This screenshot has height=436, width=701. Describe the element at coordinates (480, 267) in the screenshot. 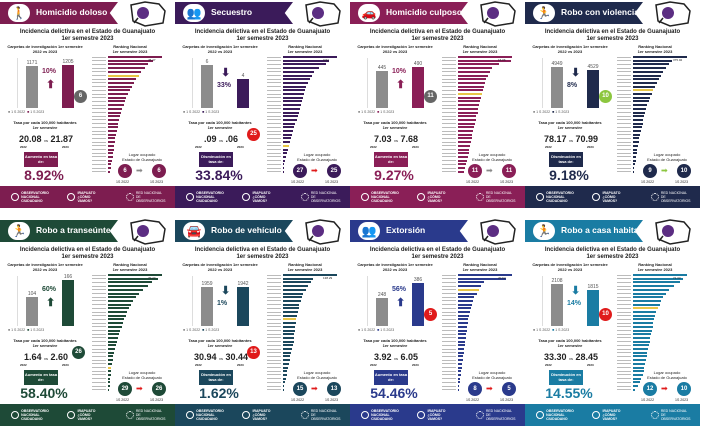

I see `ranking-label: Ranking Nacional 1er semestre 2023` at that location.